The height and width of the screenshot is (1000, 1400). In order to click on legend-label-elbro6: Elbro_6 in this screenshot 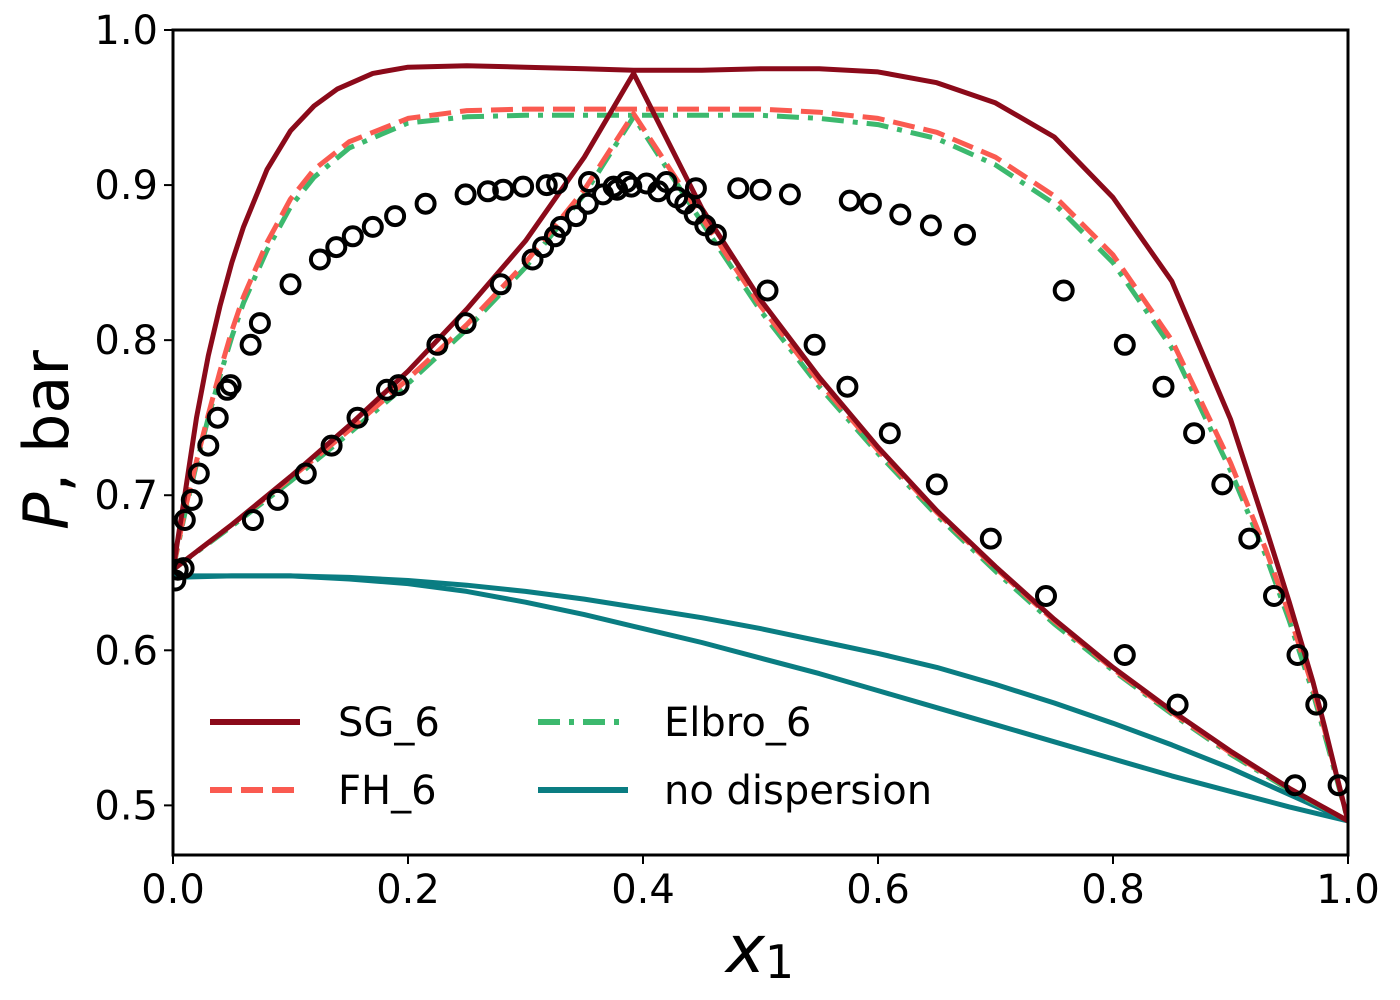, I will do `click(737, 723)`.